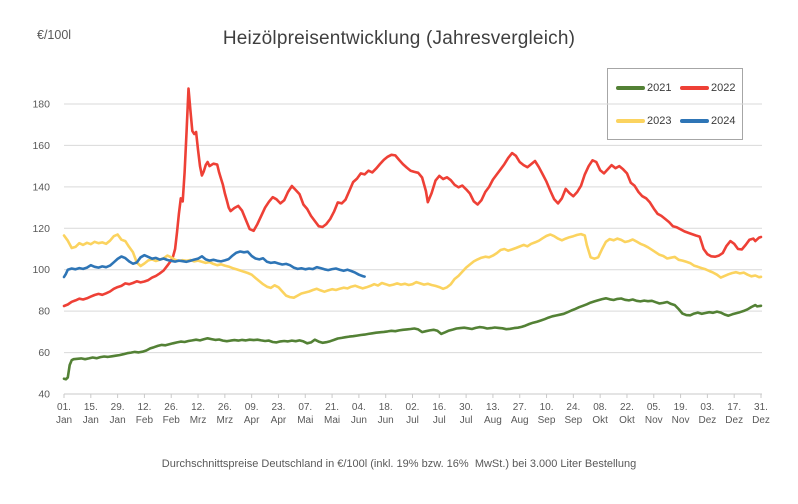 This screenshot has height=504, width=798. I want to click on svg-text:30.Jul: 30. Jul, so click(466, 414).